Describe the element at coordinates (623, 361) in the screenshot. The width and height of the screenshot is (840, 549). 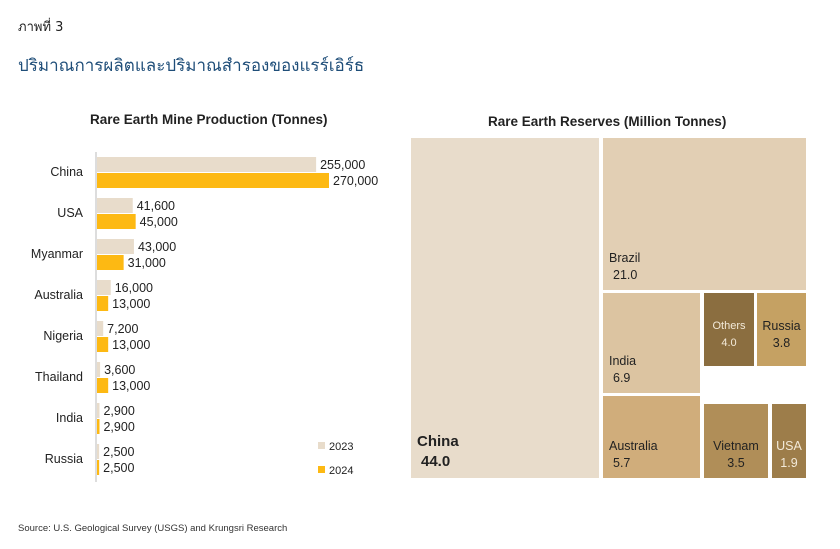
I see `treemap-label: India` at that location.